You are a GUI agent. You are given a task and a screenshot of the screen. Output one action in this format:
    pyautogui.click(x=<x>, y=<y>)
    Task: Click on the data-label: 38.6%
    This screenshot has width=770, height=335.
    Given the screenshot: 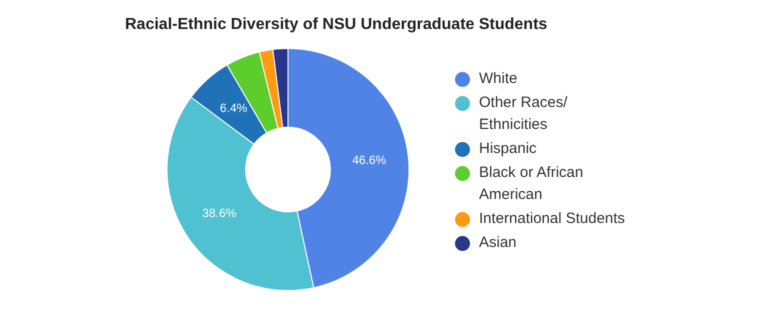 What is the action you would take?
    pyautogui.click(x=219, y=213)
    